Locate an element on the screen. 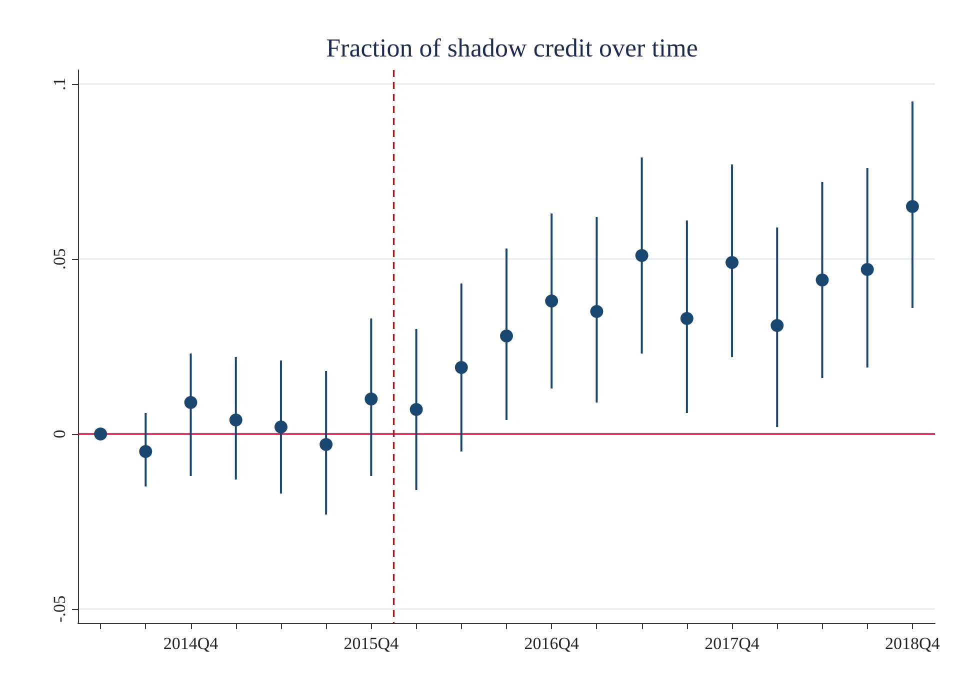 The height and width of the screenshot is (694, 956). y-tick-label: .1 is located at coordinates (59, 84).